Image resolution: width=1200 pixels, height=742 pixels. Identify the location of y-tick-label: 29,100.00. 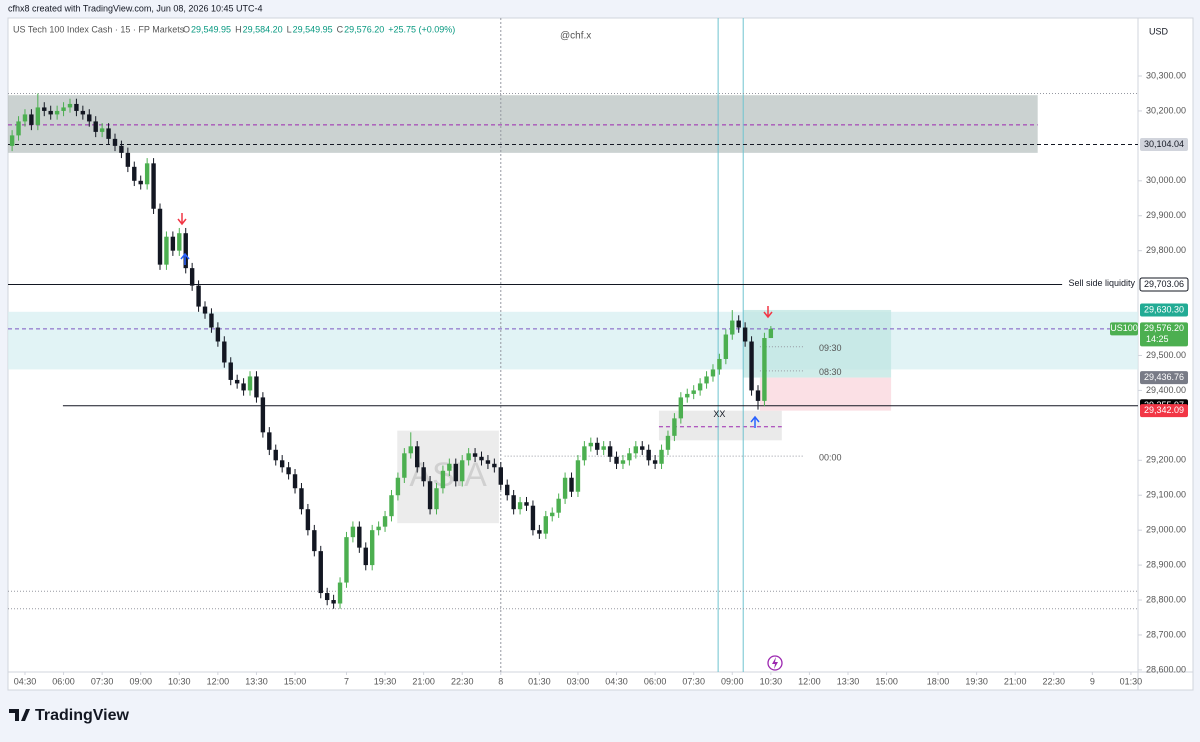
(1166, 495).